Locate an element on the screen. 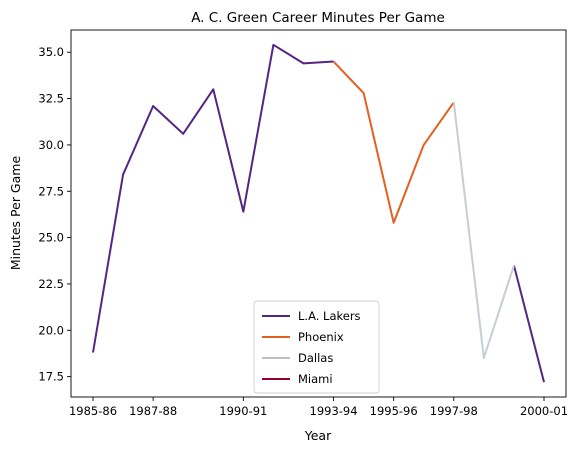 The image size is (582, 453). legend-label: Dallas is located at coordinates (315, 358).